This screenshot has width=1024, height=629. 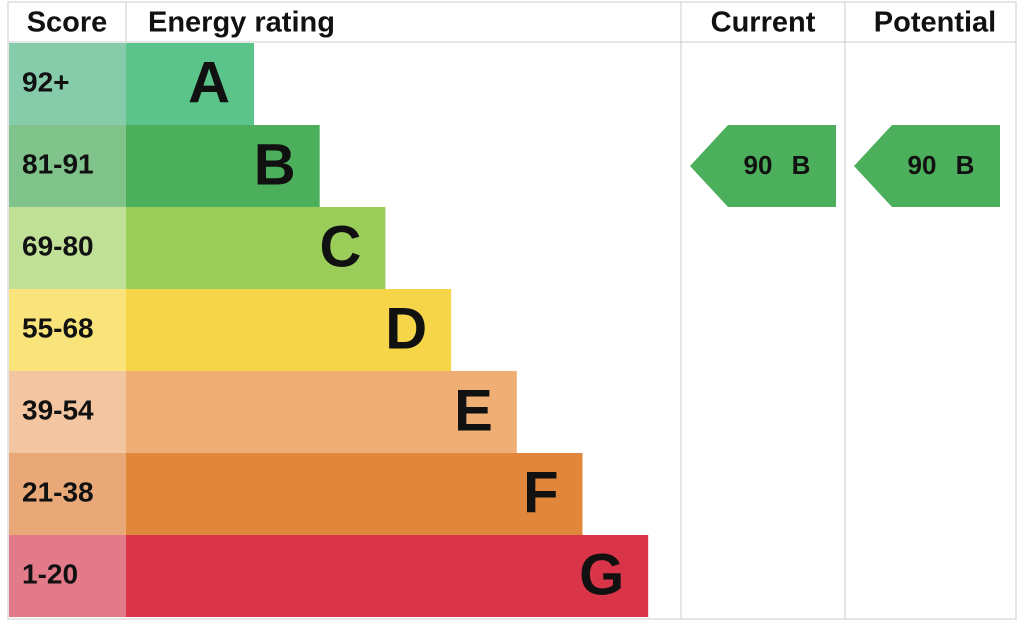 What do you see at coordinates (58, 491) in the screenshot?
I see `score-label: 21-38` at bounding box center [58, 491].